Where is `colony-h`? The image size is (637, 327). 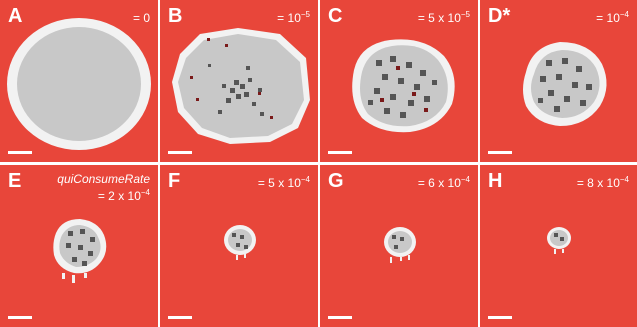
colony-h is located at coordinates (559, 240).